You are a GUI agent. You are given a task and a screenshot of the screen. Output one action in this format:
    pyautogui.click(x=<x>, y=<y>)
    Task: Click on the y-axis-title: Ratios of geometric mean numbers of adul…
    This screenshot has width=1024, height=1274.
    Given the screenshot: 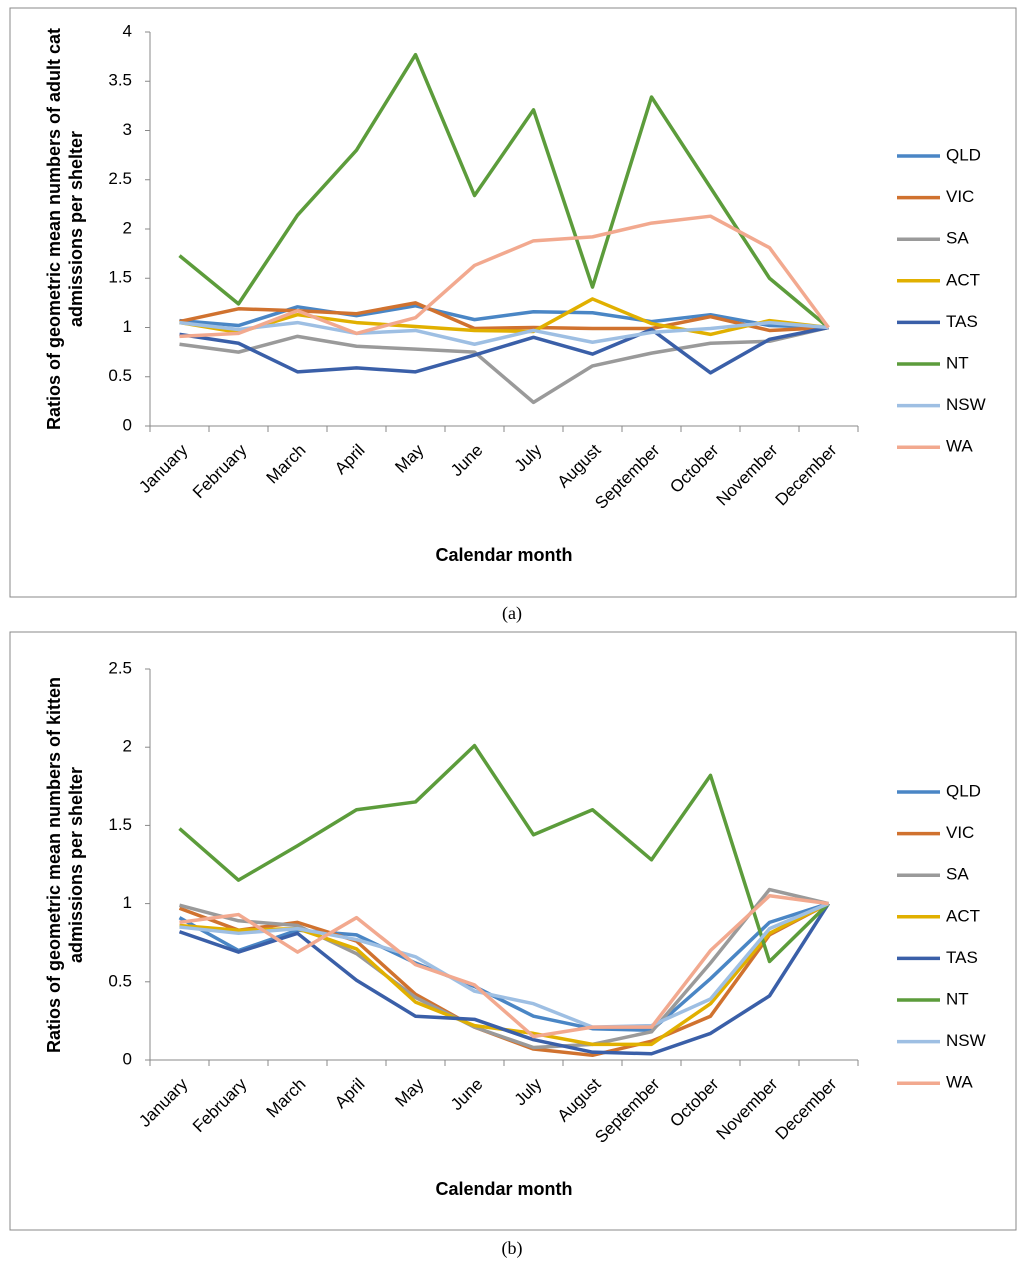 What is the action you would take?
    pyautogui.click(x=54, y=229)
    